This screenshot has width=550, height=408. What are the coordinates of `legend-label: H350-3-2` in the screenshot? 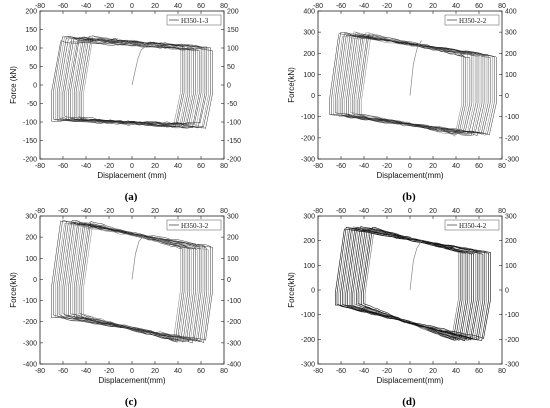 It's located at (195, 226).